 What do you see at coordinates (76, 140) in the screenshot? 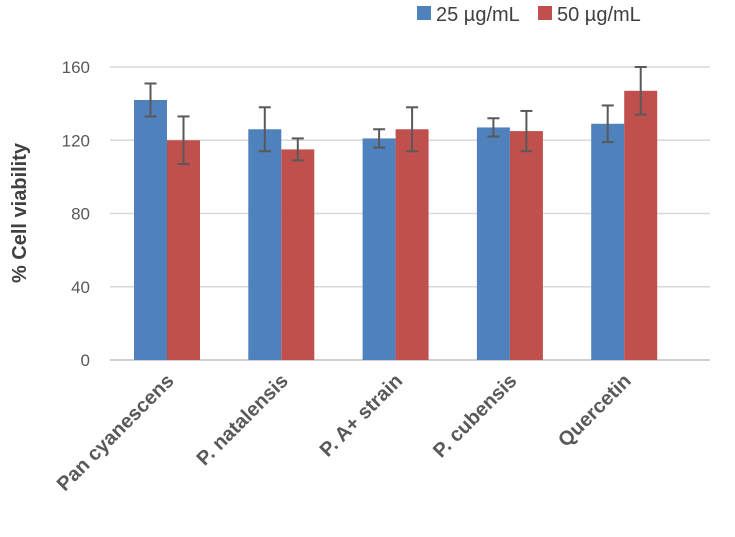
I see `y-tick-label: 120` at bounding box center [76, 140].